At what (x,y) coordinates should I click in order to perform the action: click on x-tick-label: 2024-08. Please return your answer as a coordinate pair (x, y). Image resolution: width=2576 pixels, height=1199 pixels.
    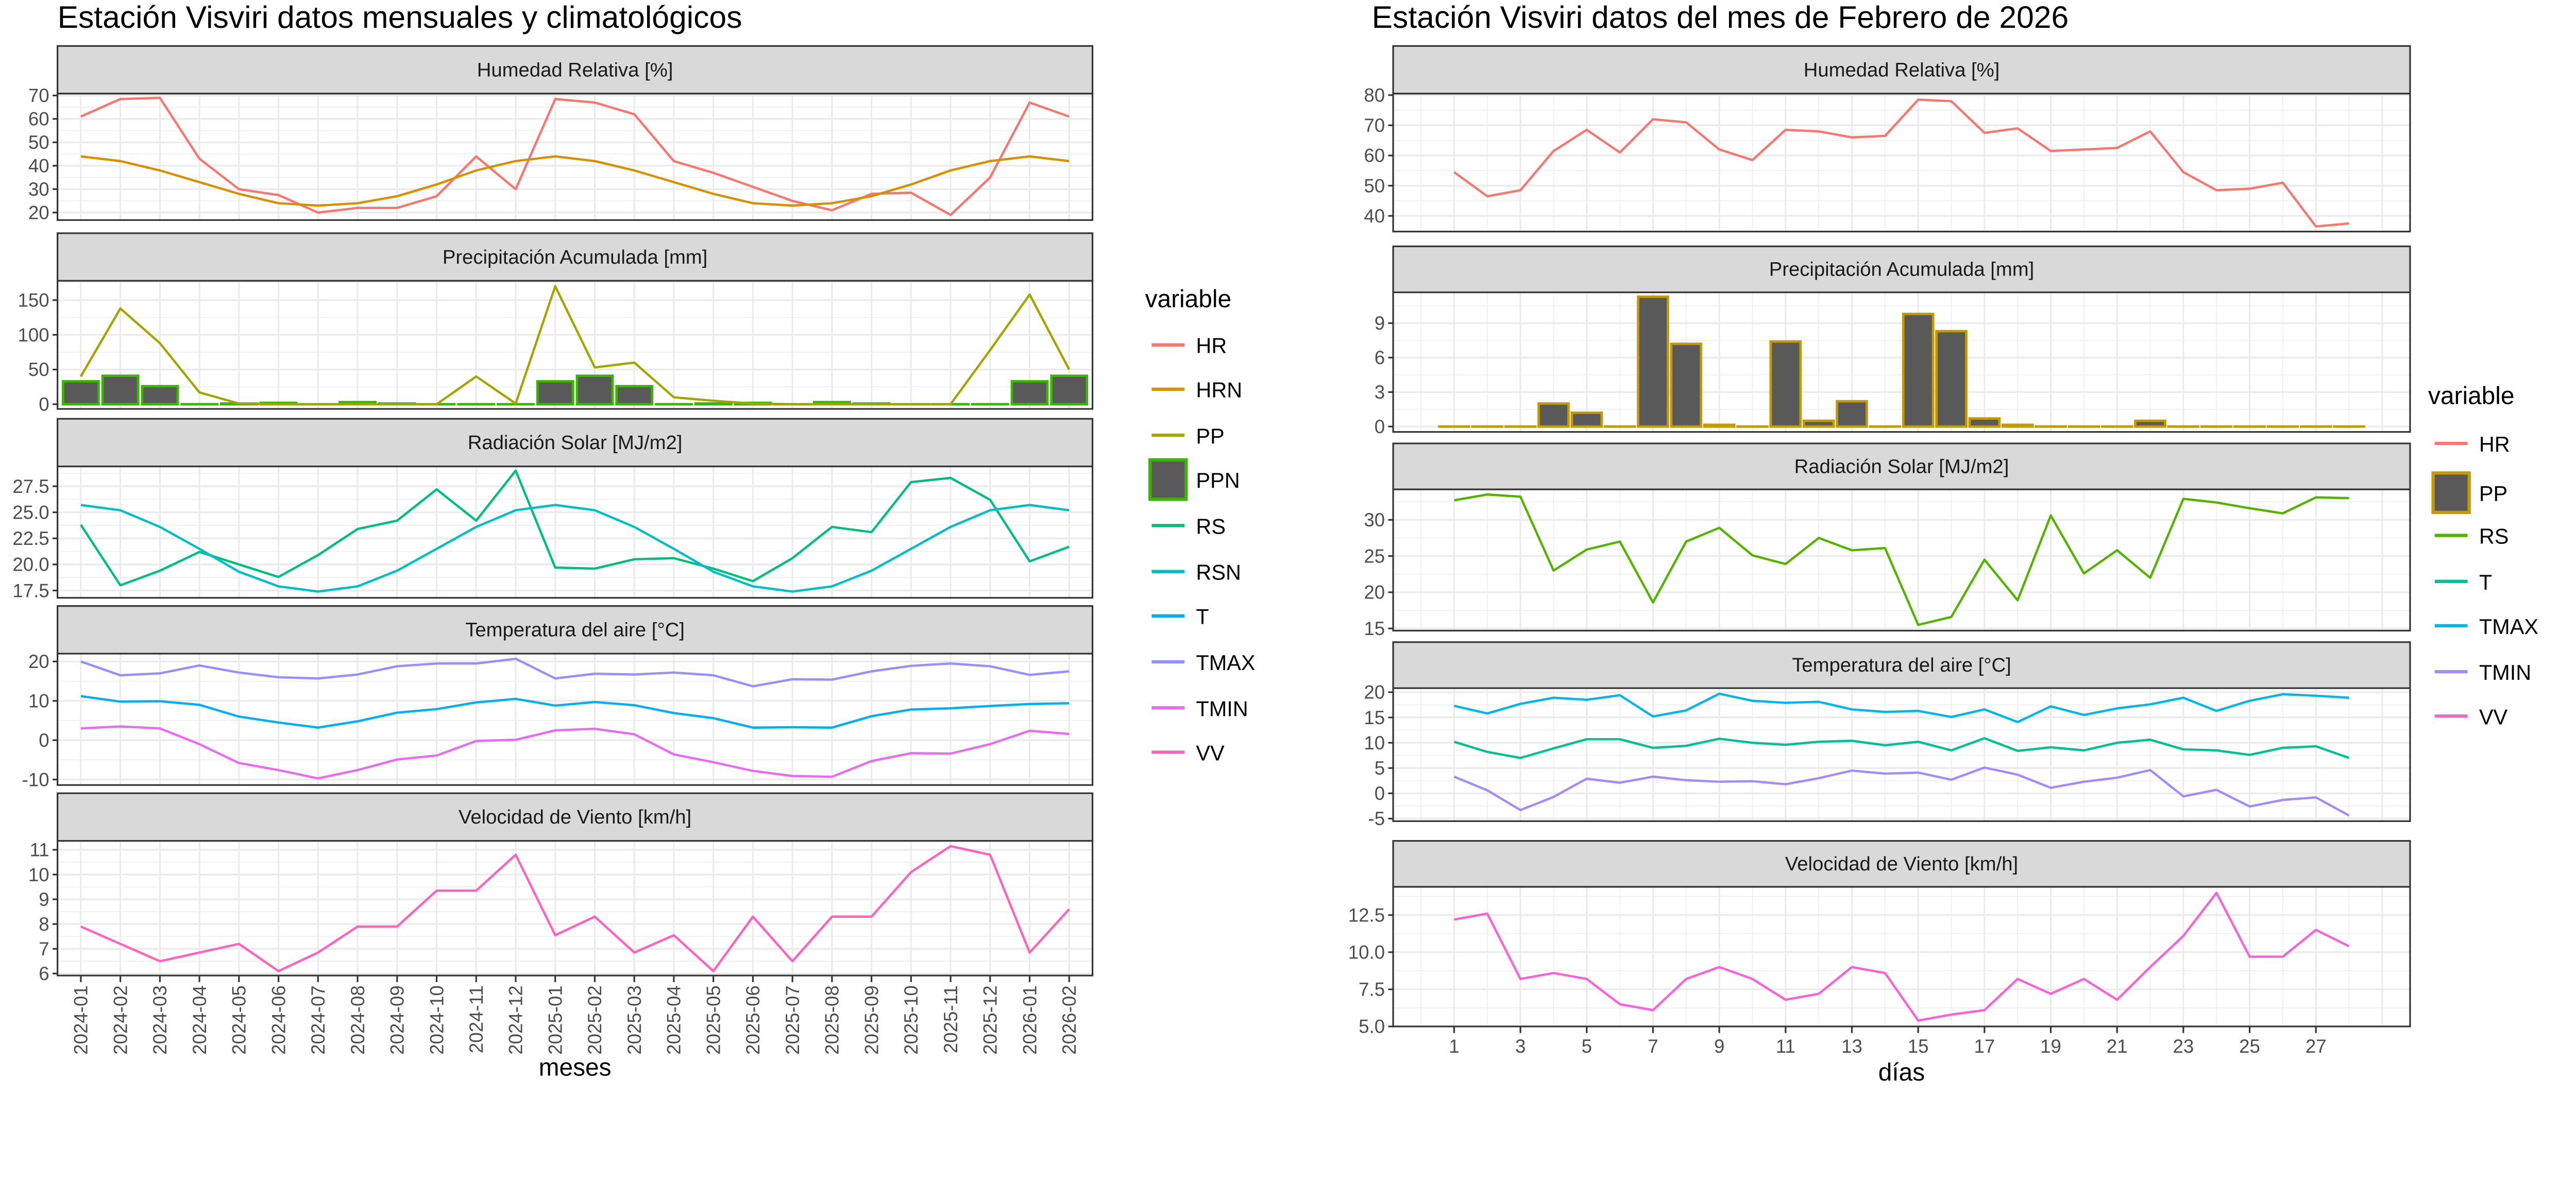
    Looking at the image, I should click on (357, 1020).